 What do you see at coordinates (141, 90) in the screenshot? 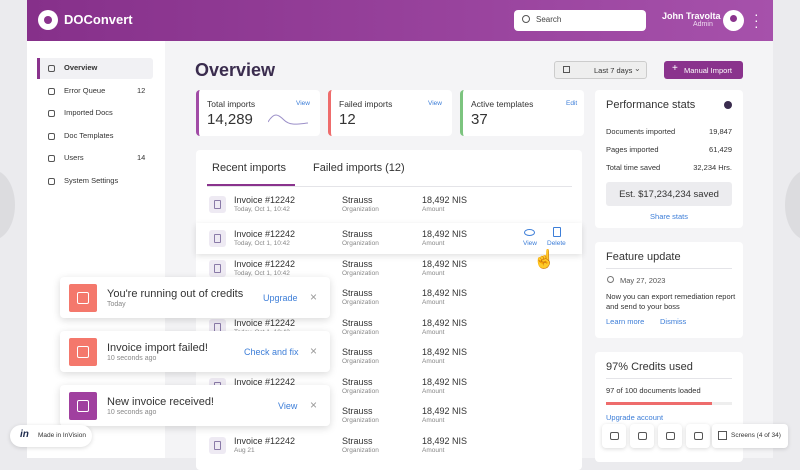
I see `nav-count: 12` at bounding box center [141, 90].